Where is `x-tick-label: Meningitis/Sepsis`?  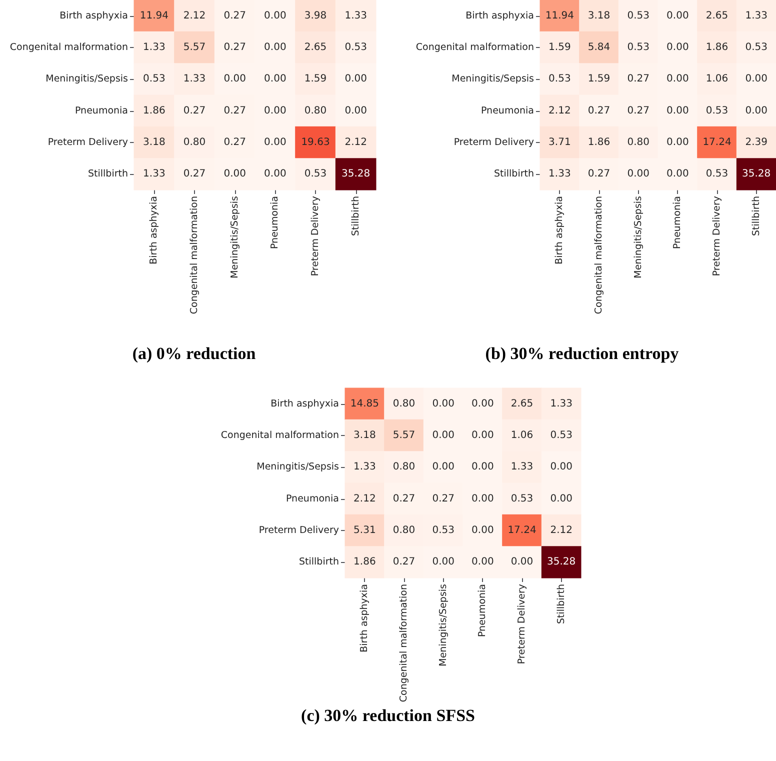 x-tick-label: Meningitis/Sepsis is located at coordinates (638, 237).